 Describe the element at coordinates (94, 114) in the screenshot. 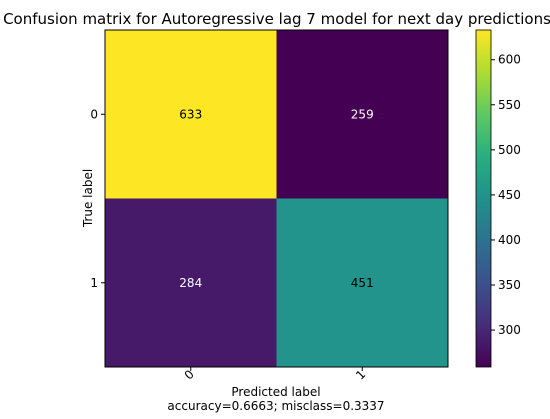

I see `y-tick-label: 0` at that location.